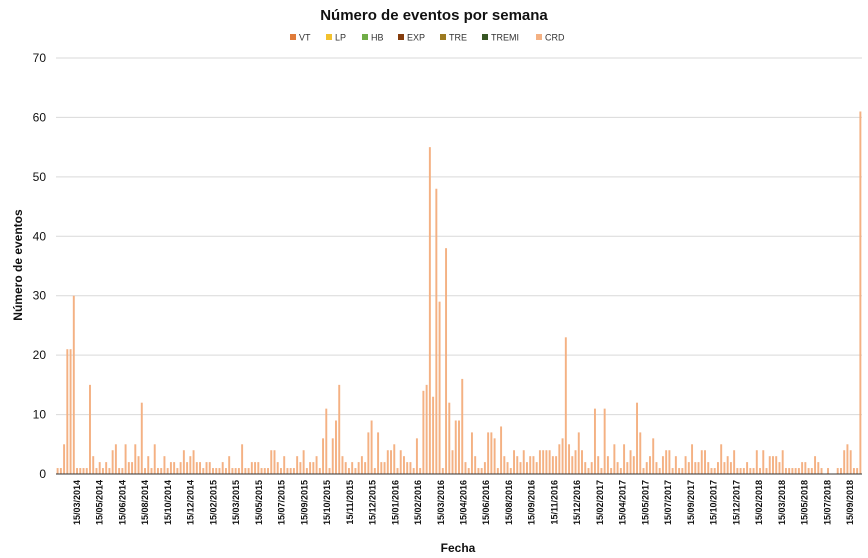  I want to click on x-tick-label: 15/07/2017, so click(668, 502).